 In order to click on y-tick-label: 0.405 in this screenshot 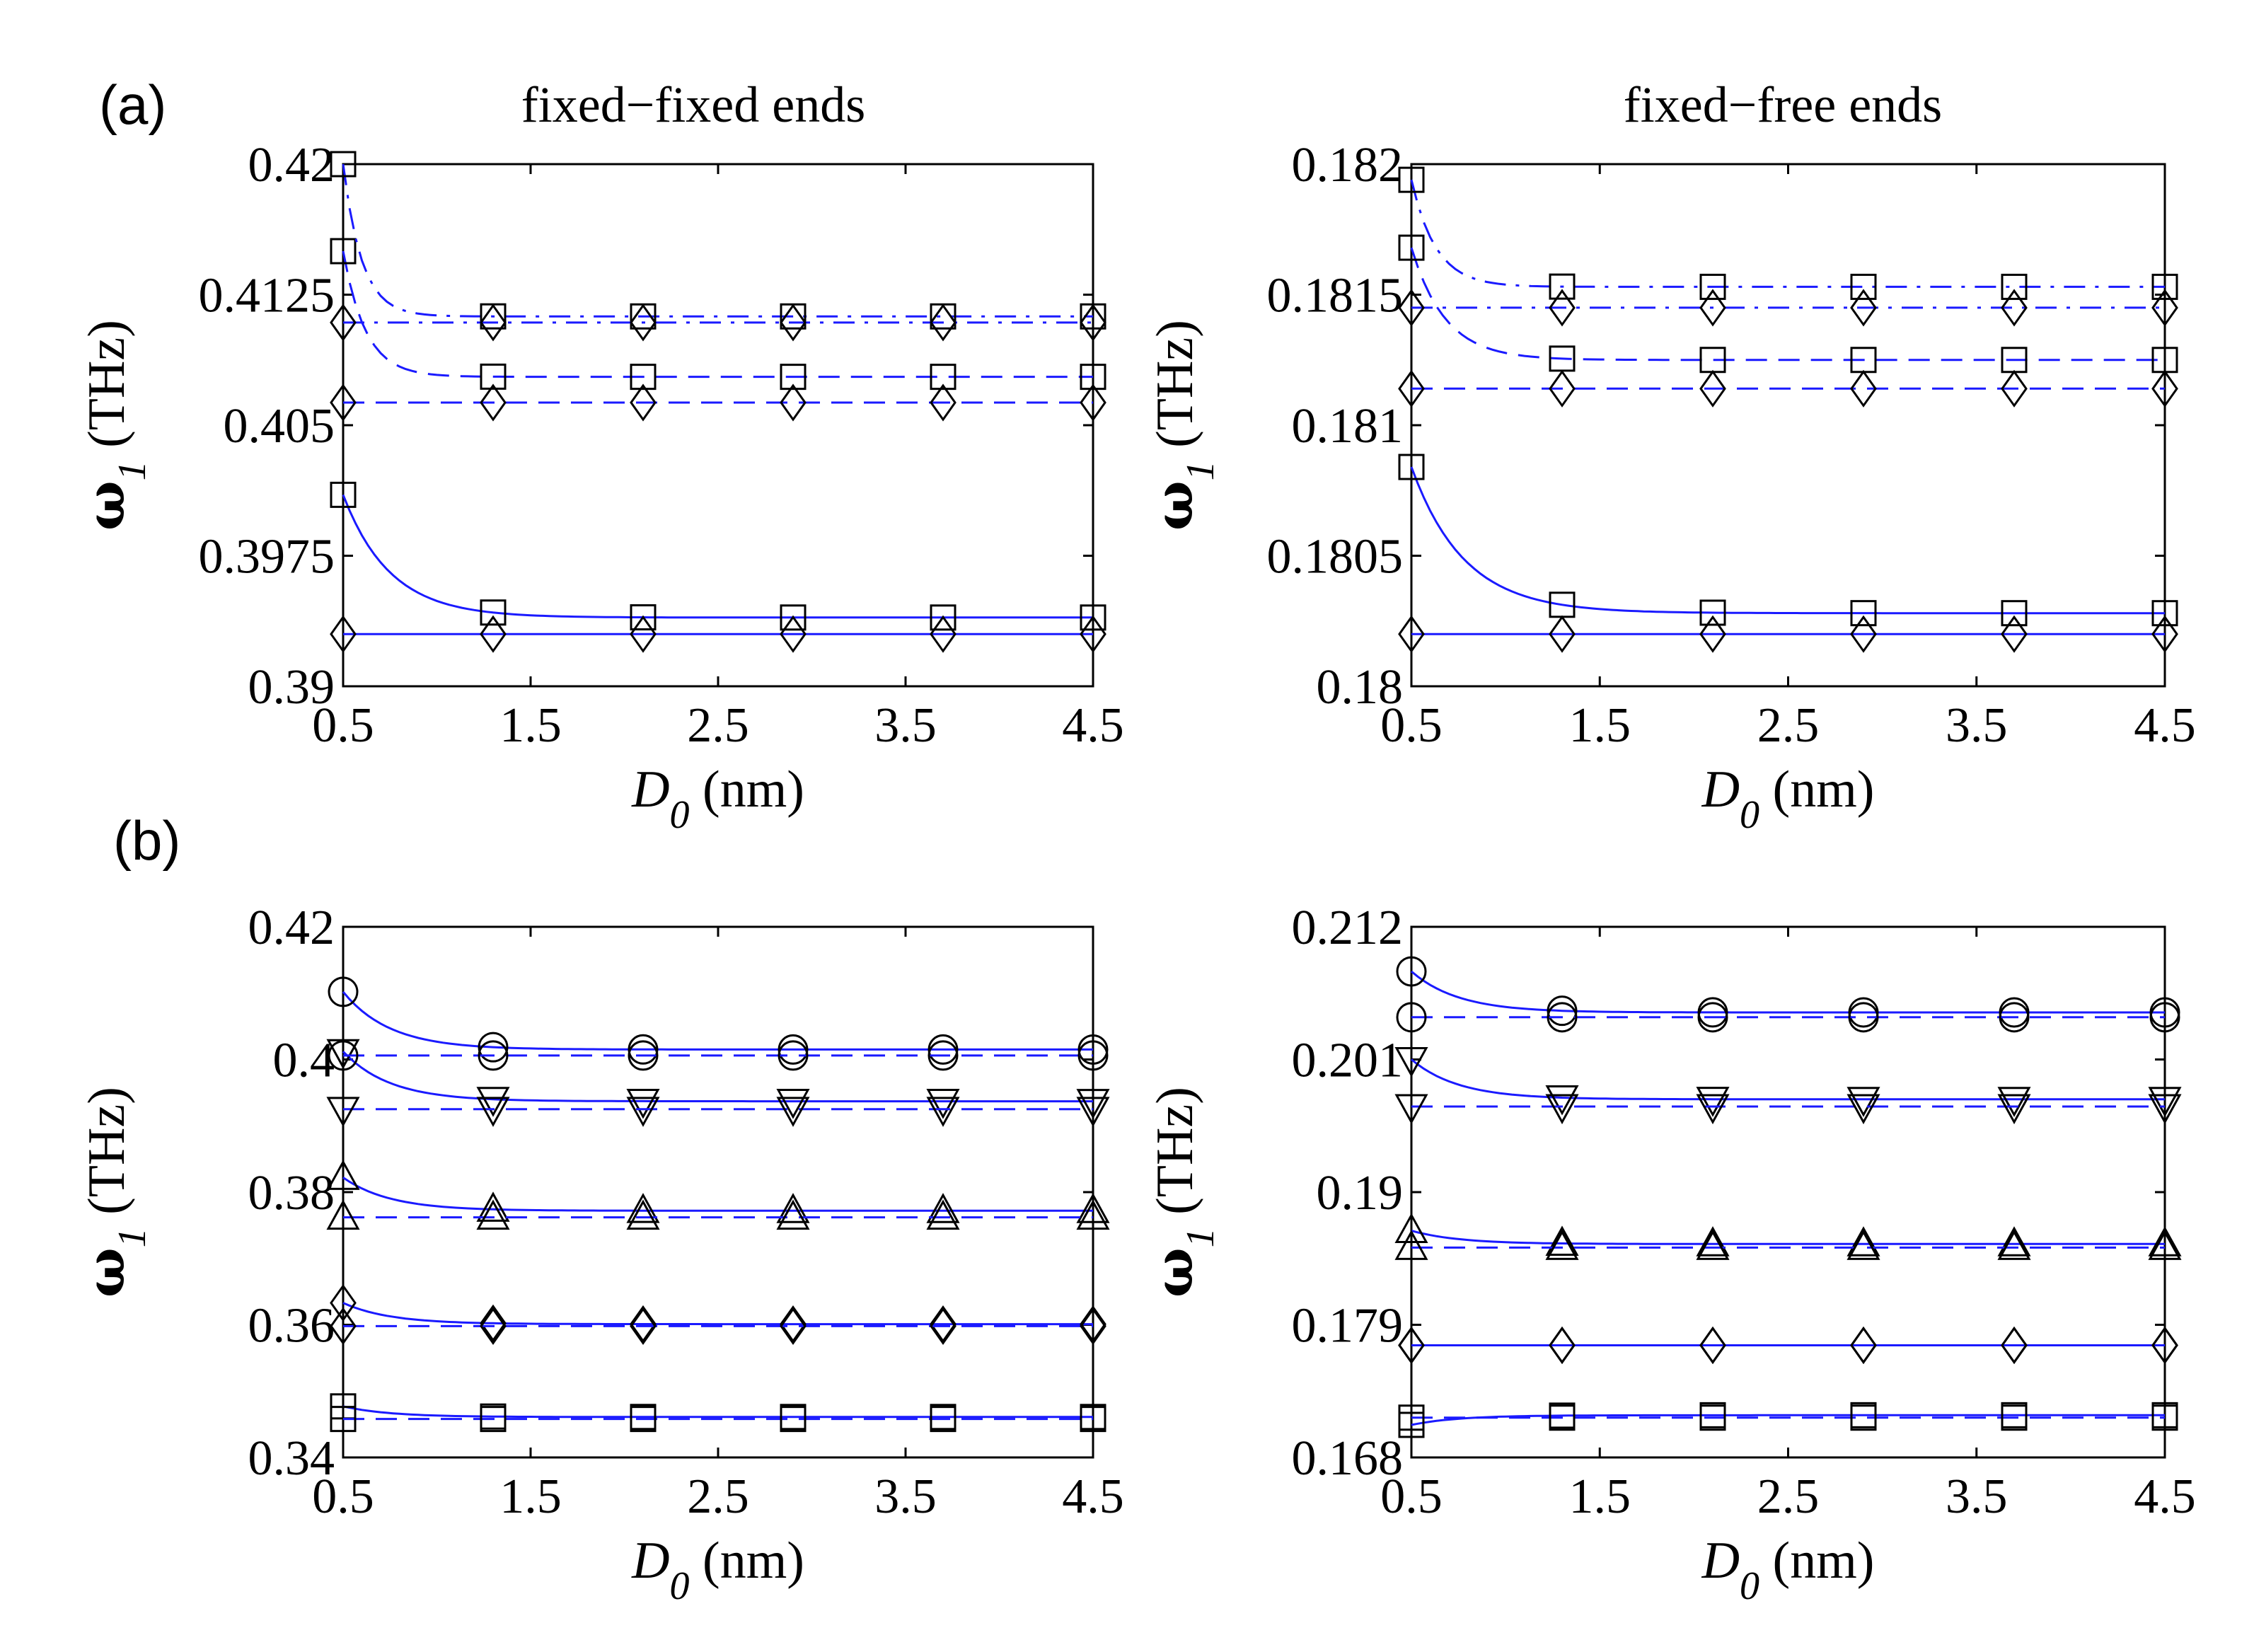, I will do `click(279, 426)`.